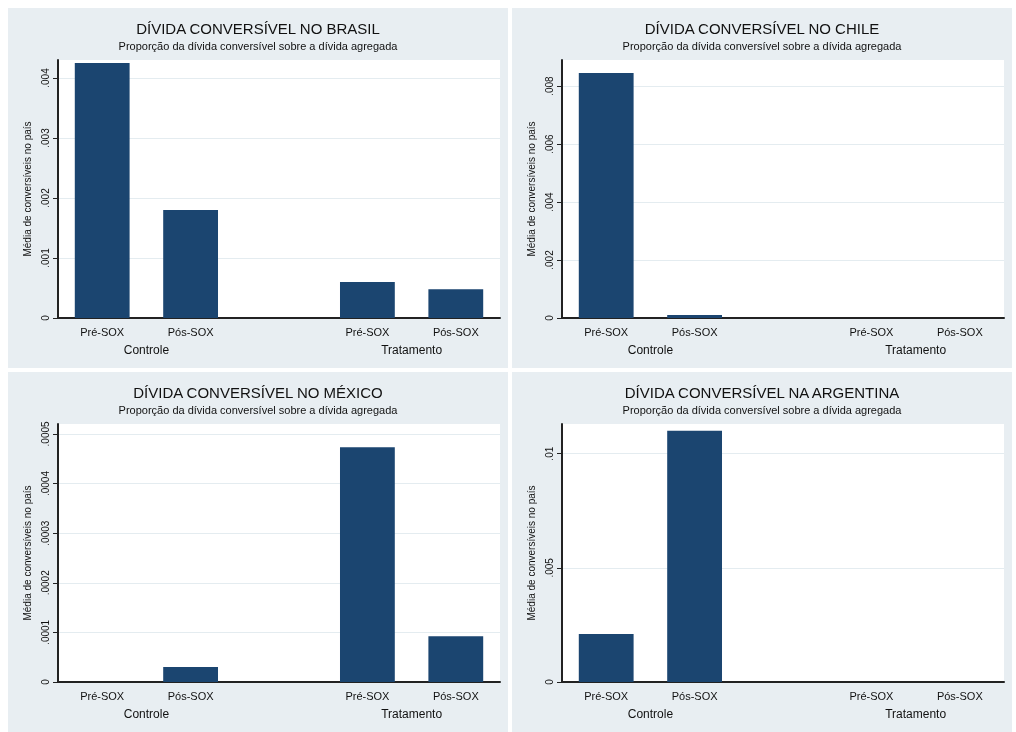 This screenshot has width=1016, height=732. What do you see at coordinates (549, 453) in the screenshot?
I see `y-tick-label: .01` at bounding box center [549, 453].